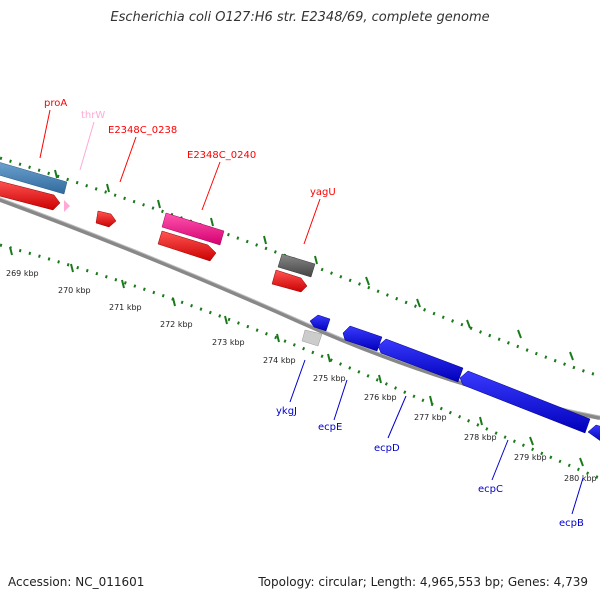 The image size is (600, 600). What do you see at coordinates (228, 342) in the screenshot?
I see `kbp-label: 273 kbp` at bounding box center [228, 342].